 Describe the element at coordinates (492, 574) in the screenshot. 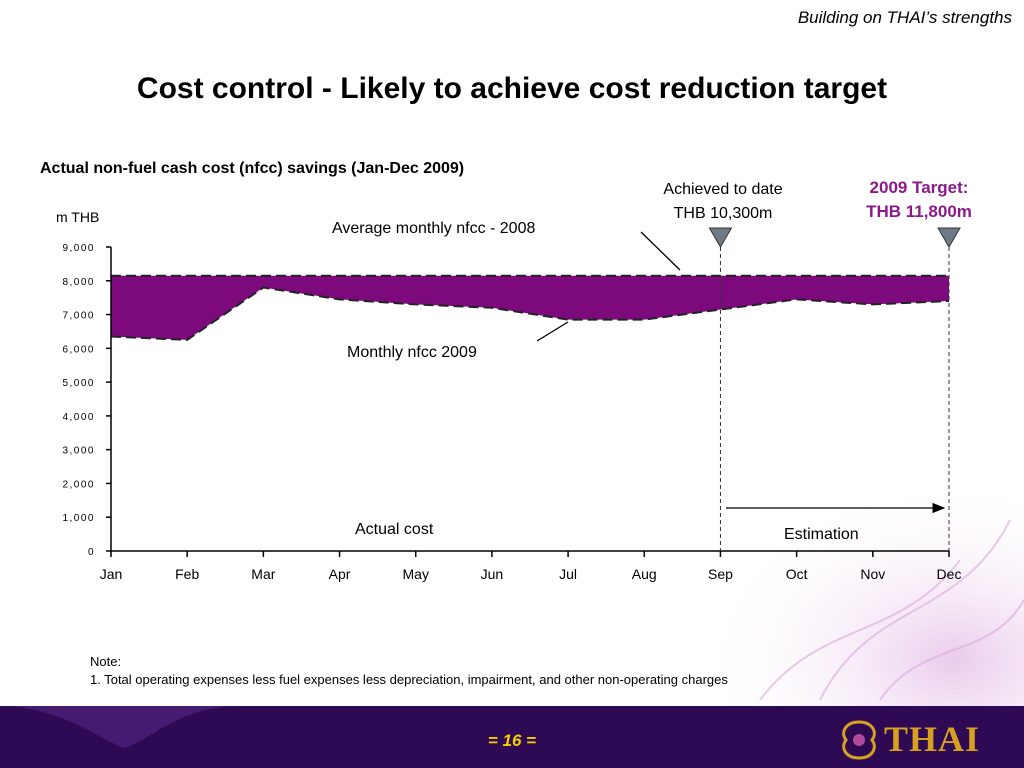

I see `x-tick-label: Jun` at that location.